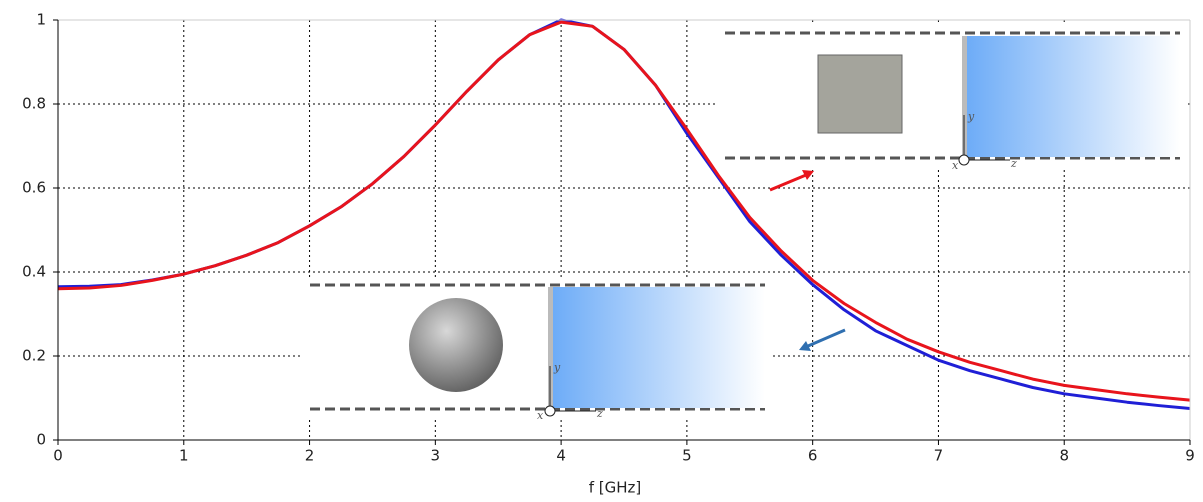  Describe the element at coordinates (1064, 456) in the screenshot. I see `x-tick-label: 8` at that location.